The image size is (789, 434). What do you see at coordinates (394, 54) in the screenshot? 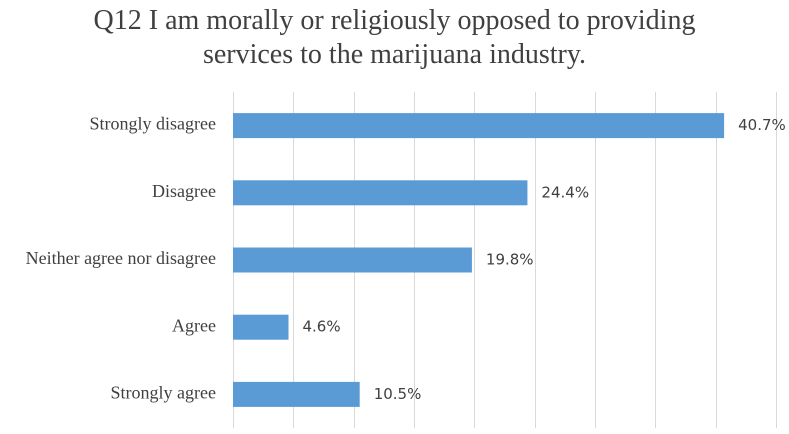
I see `chart-title-line-2: services to the marijuana industry.` at bounding box center [394, 54].